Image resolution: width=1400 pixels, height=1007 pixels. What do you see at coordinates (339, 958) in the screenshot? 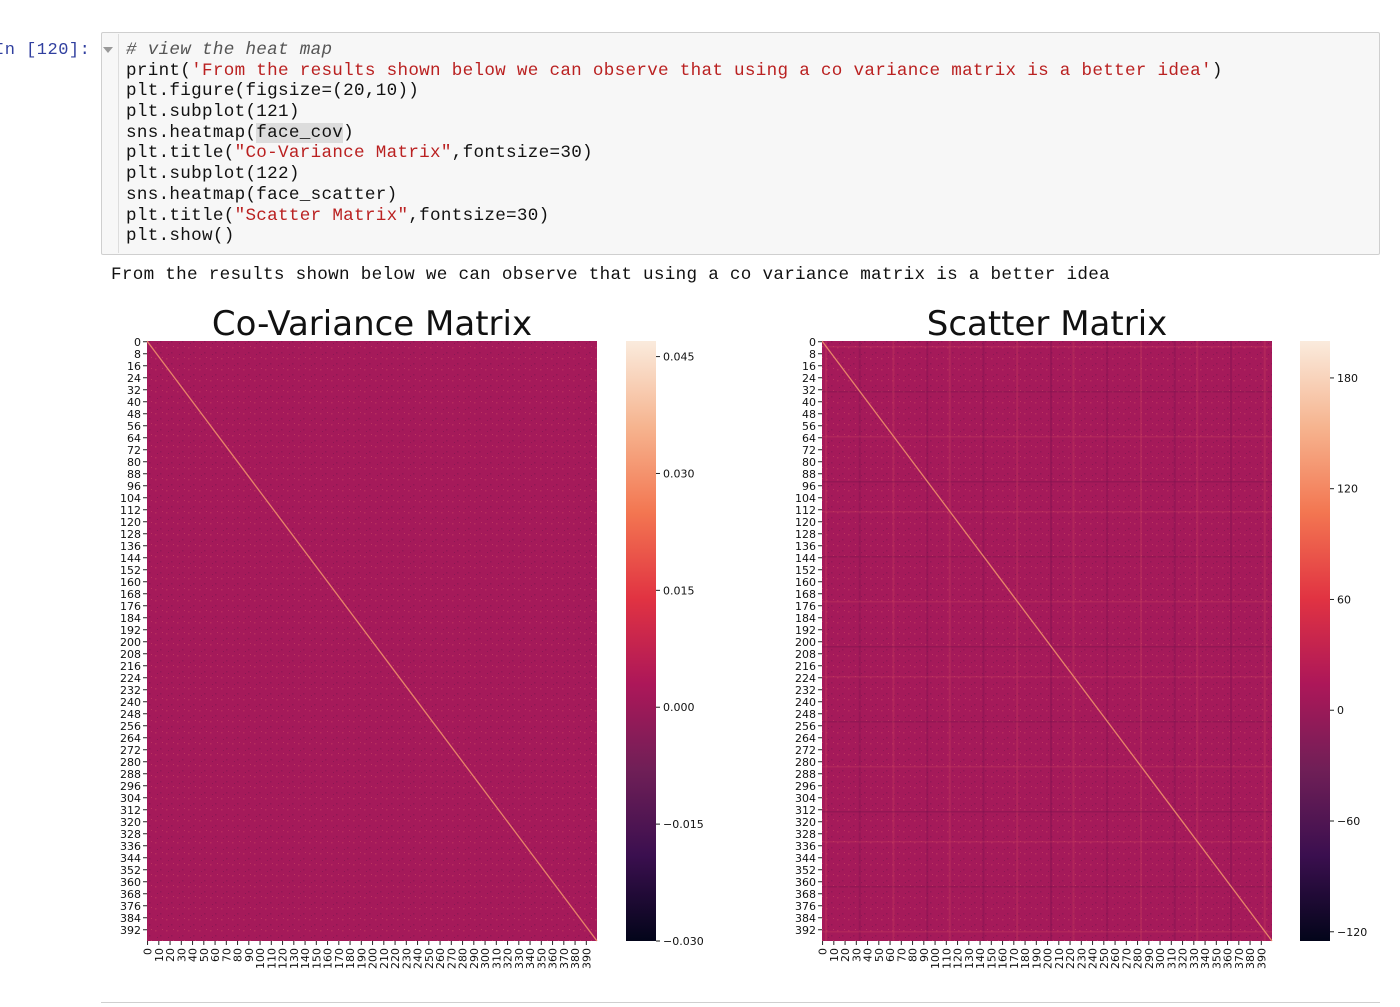
I see `x-tick-label: 170` at bounding box center [339, 958].